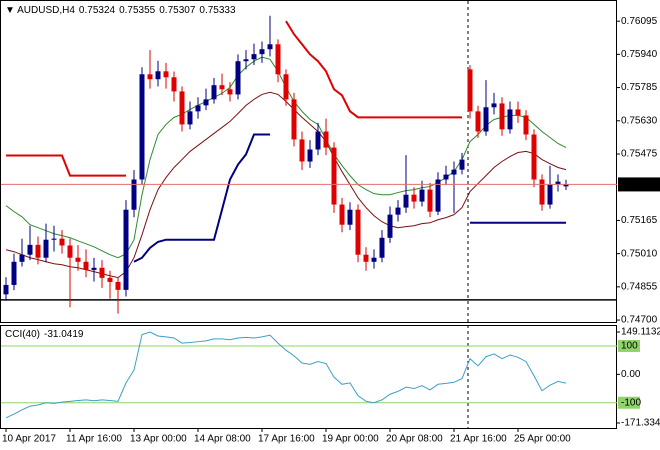 The image size is (660, 450). I want to click on cci-tick-label: 149.1132, so click(640, 332).